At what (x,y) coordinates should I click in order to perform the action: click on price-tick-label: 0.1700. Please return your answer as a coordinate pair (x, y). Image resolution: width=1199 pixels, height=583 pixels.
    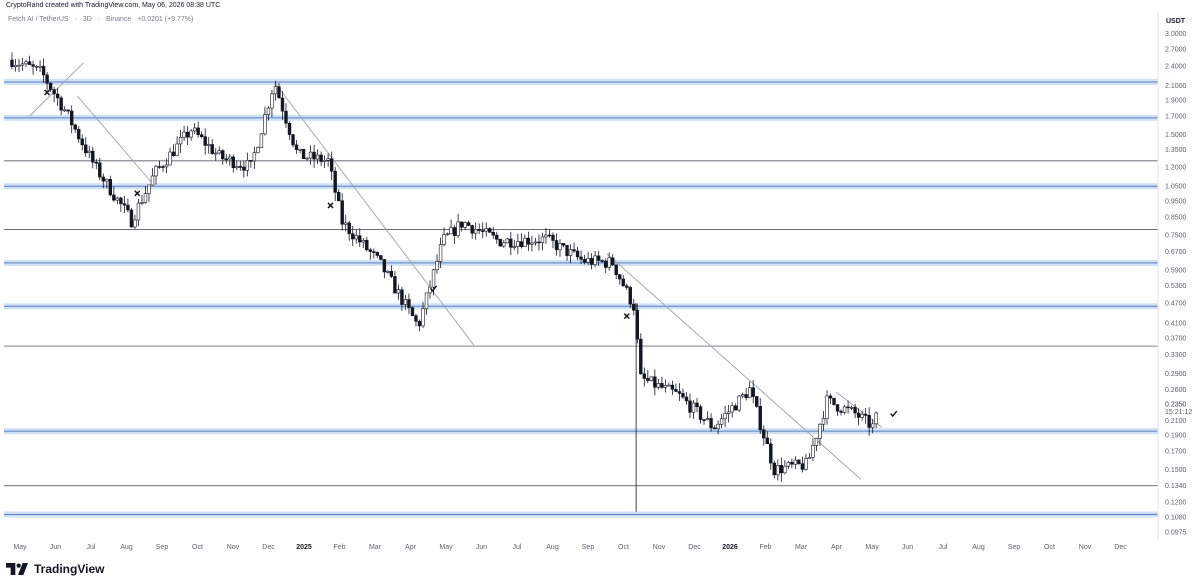
    Looking at the image, I should click on (1176, 452).